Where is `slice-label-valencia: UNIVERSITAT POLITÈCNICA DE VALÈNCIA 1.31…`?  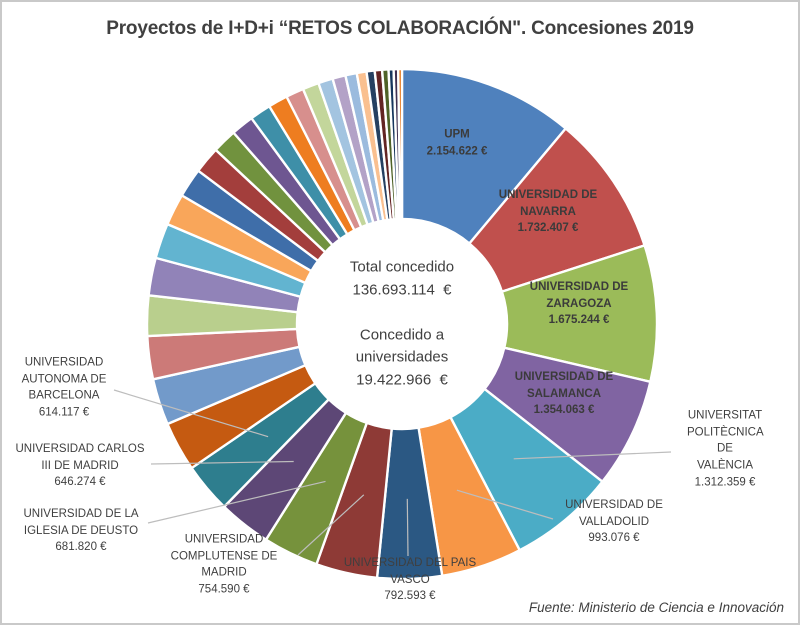
slice-label-valencia: UNIVERSITAT POLITÈCNICA DE VALÈNCIA 1.31… is located at coordinates (725, 449).